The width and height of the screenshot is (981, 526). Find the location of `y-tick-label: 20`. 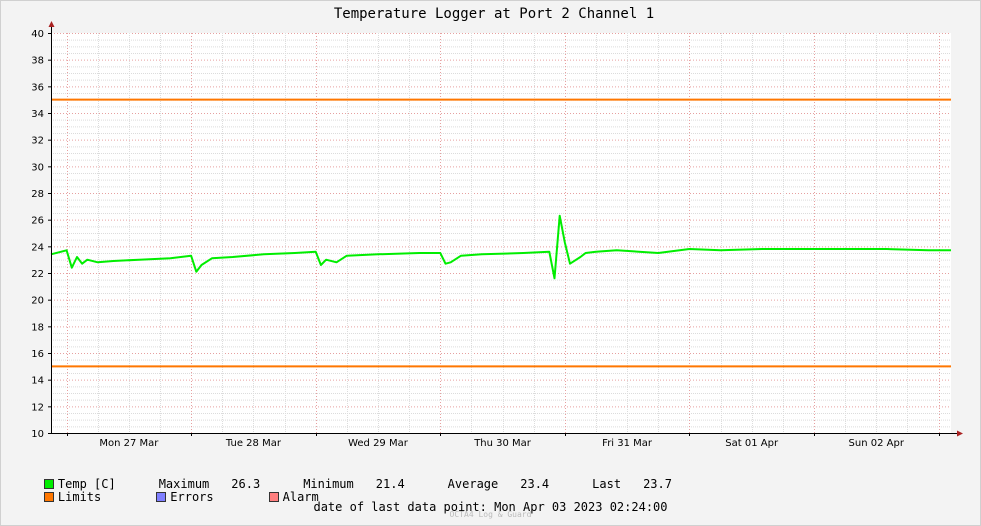

y-tick-label: 20 is located at coordinates (37, 301).